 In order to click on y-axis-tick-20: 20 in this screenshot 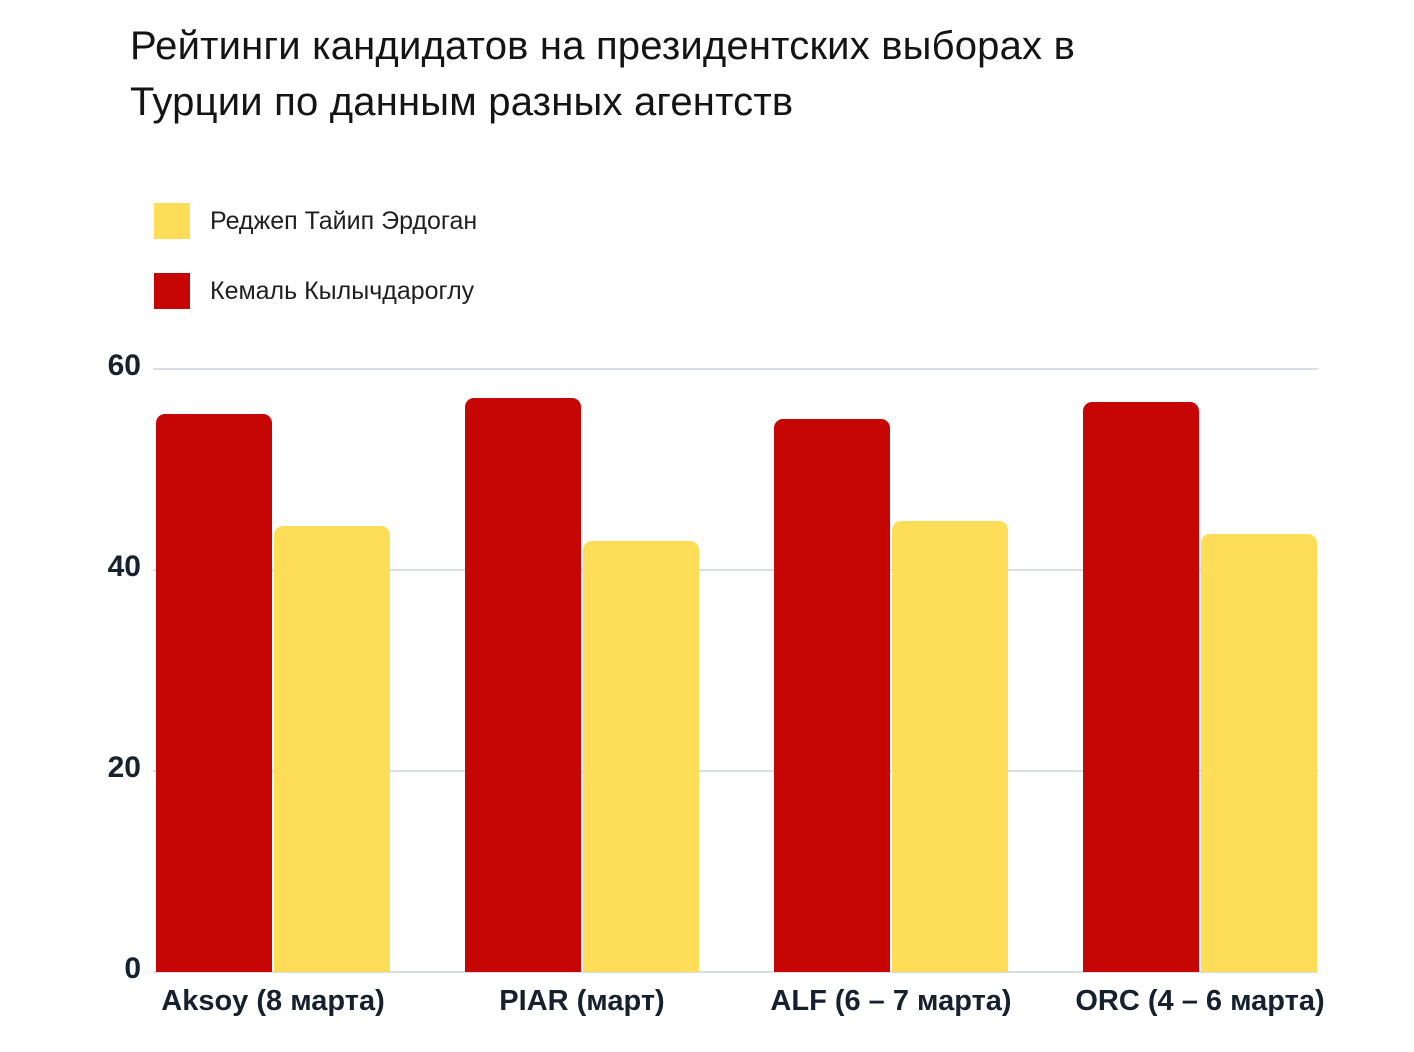, I will do `click(124, 767)`.